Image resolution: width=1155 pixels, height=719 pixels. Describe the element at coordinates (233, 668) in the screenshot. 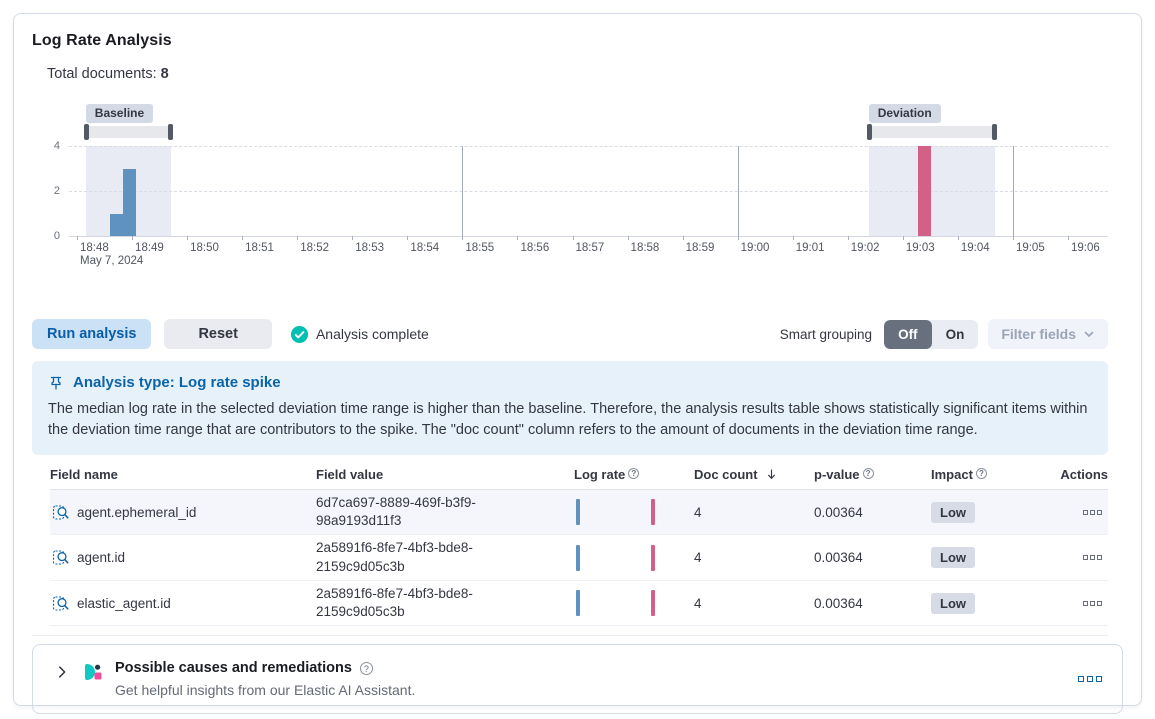

I see `ai-panel-title: Possible causes and remediations` at that location.